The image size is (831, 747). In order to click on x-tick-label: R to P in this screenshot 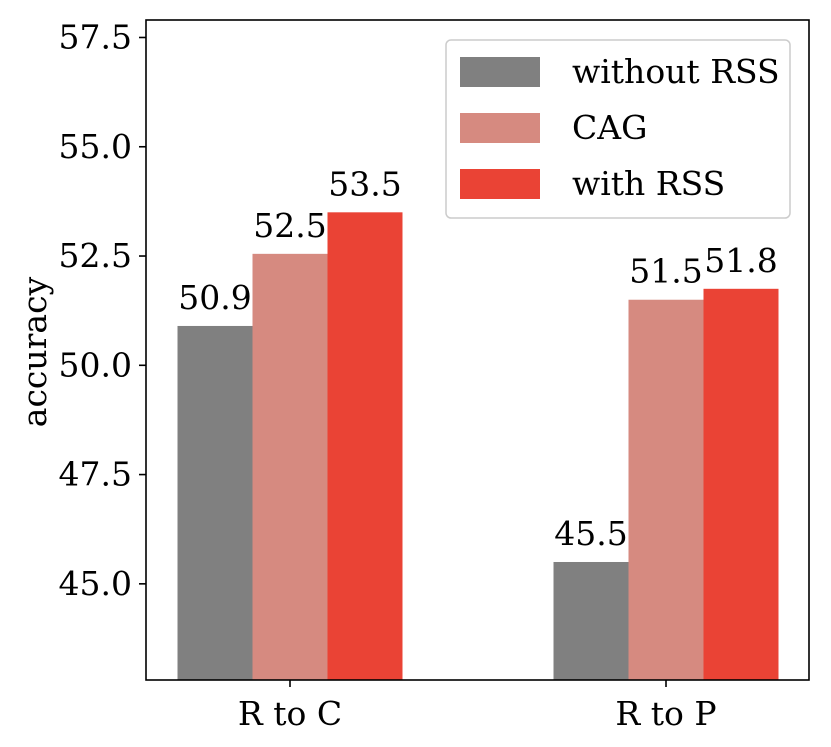, I will do `click(665, 713)`.